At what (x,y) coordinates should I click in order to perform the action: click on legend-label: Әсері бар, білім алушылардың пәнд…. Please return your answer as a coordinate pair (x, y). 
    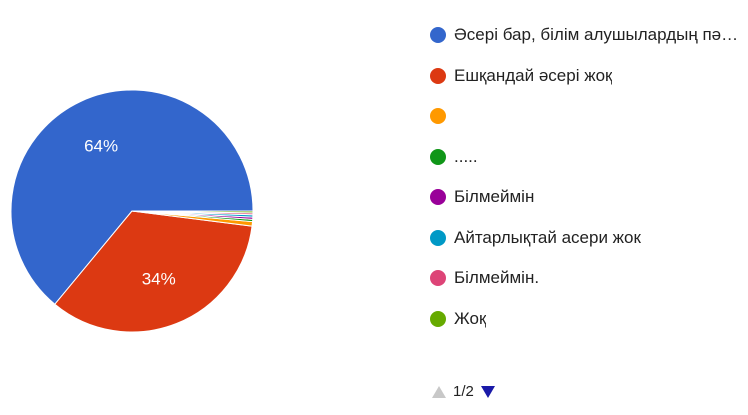
    Looking at the image, I should click on (598, 34).